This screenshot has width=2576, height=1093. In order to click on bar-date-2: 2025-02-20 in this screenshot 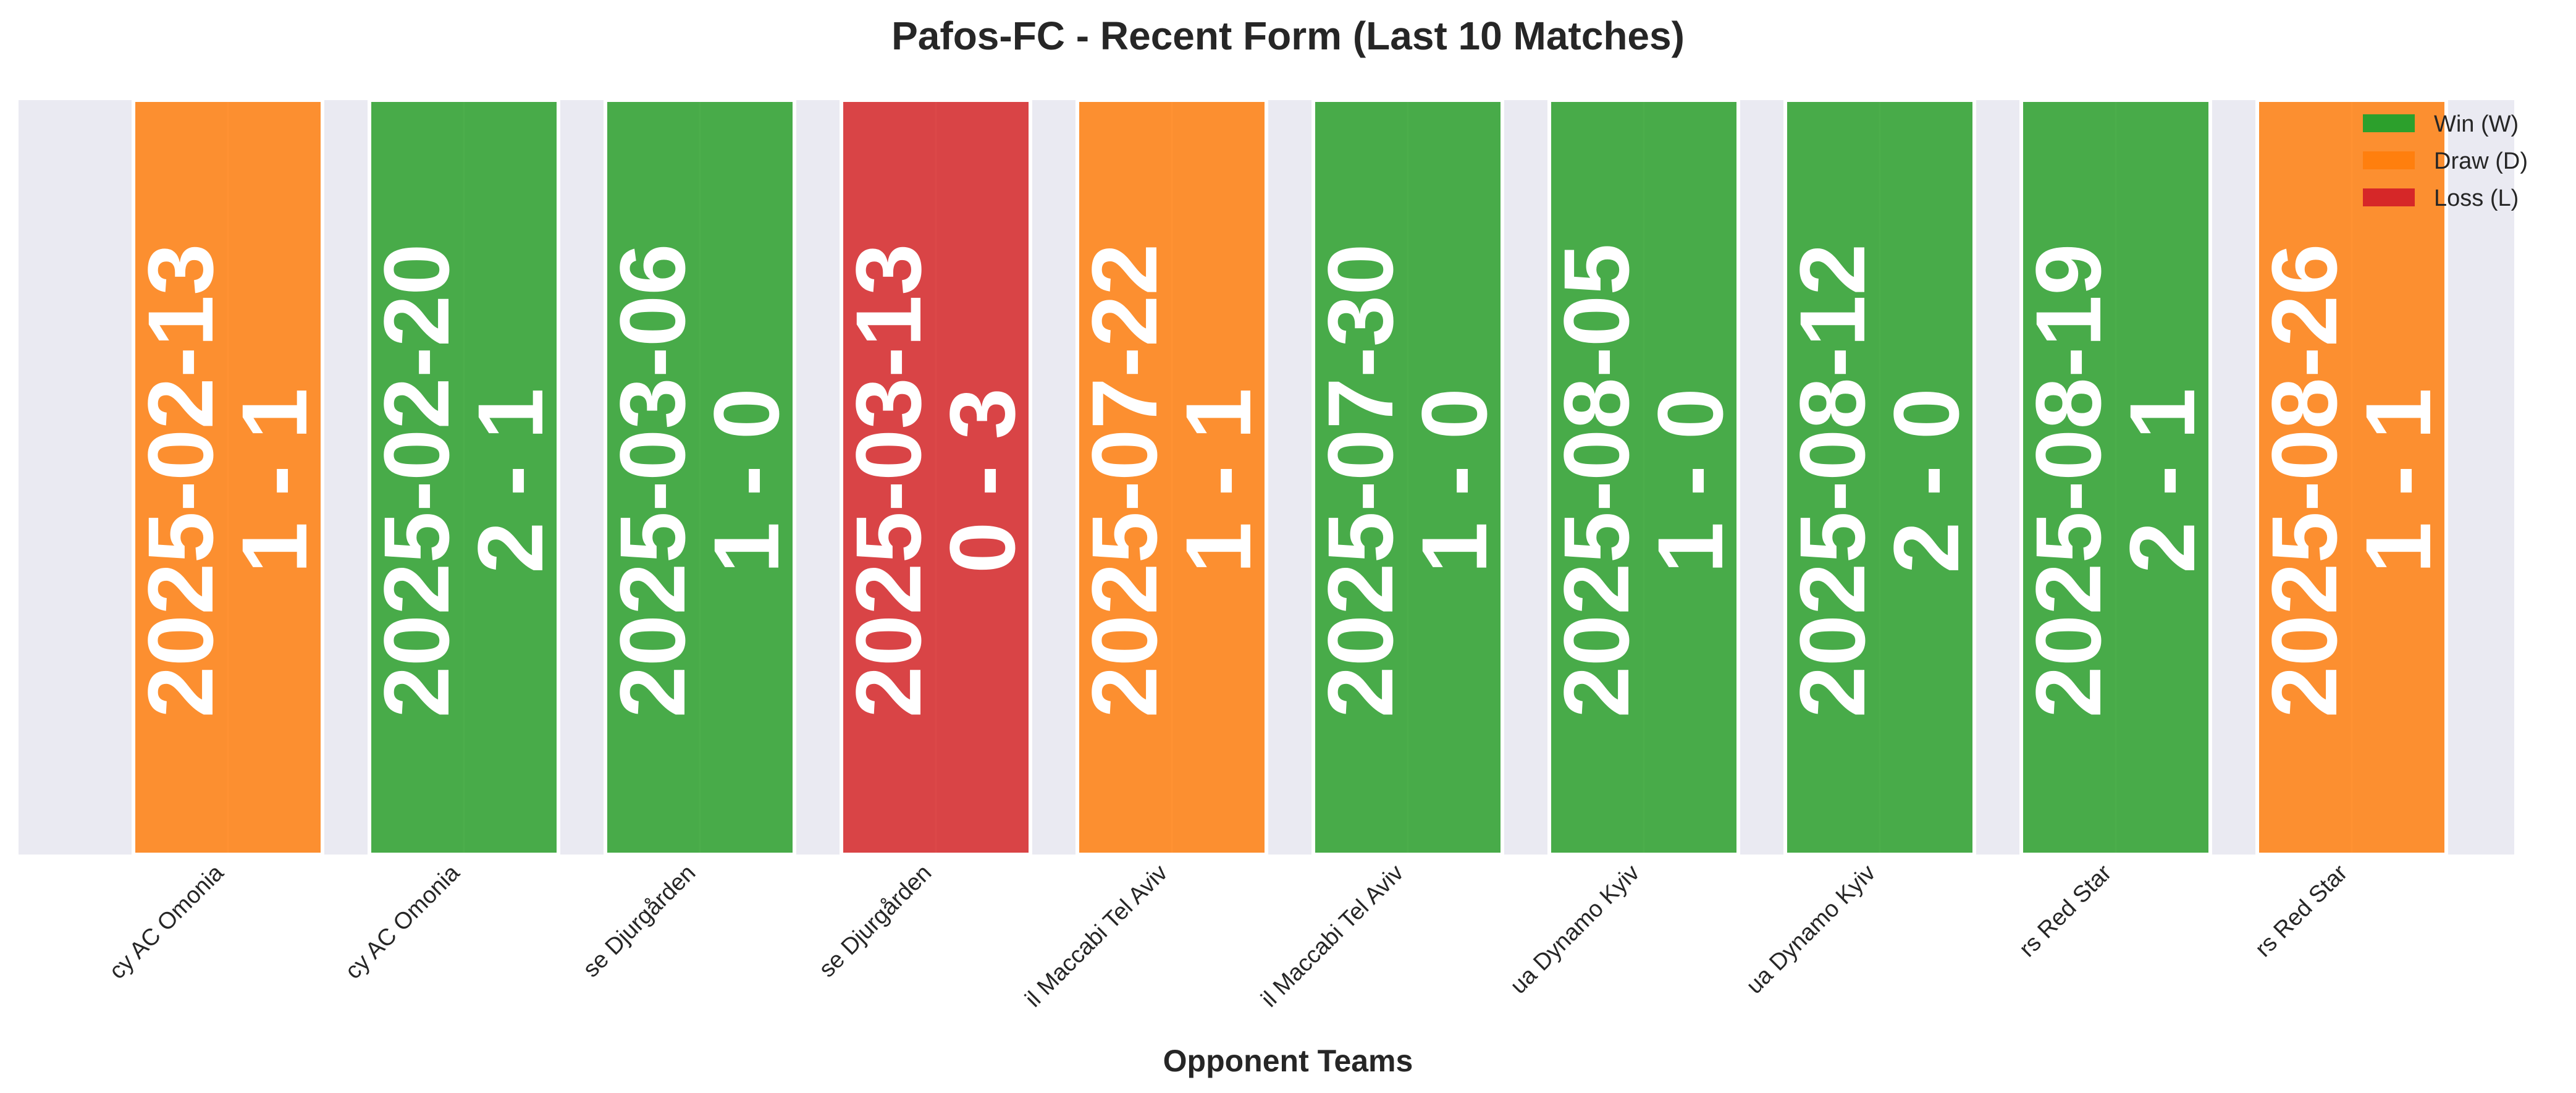, I will do `click(416, 480)`.